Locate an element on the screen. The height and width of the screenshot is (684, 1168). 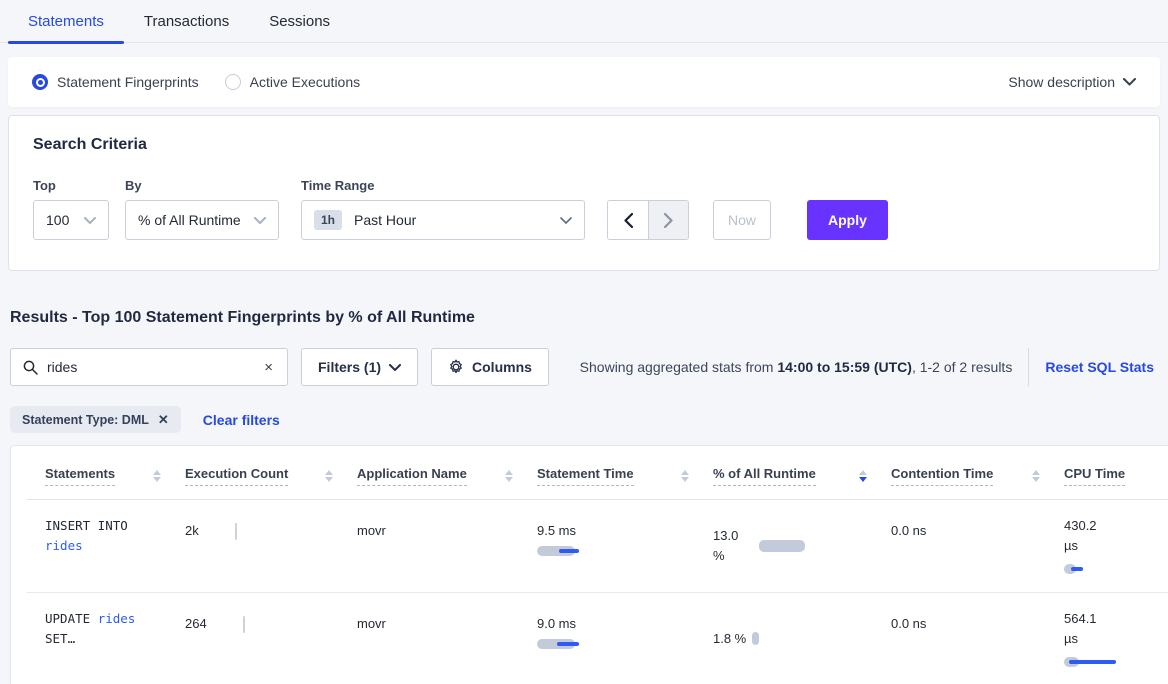
time-range-select: 1h Past Hour is located at coordinates (443, 220).